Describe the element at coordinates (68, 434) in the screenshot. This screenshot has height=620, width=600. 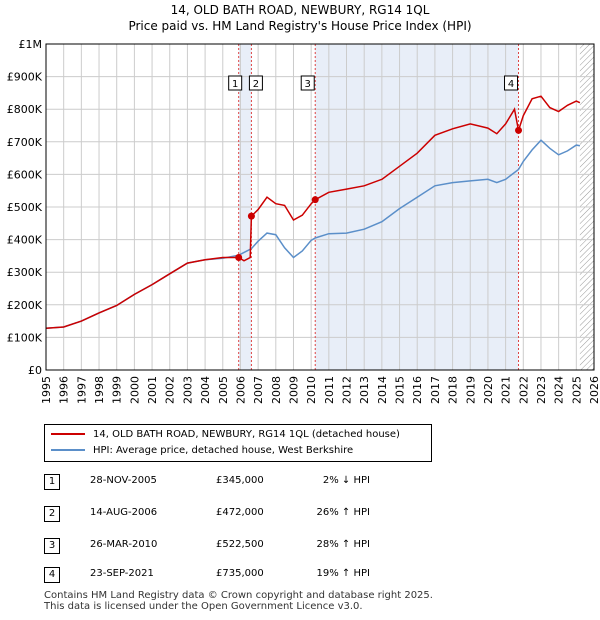
I see `legend-swatch-red` at that location.